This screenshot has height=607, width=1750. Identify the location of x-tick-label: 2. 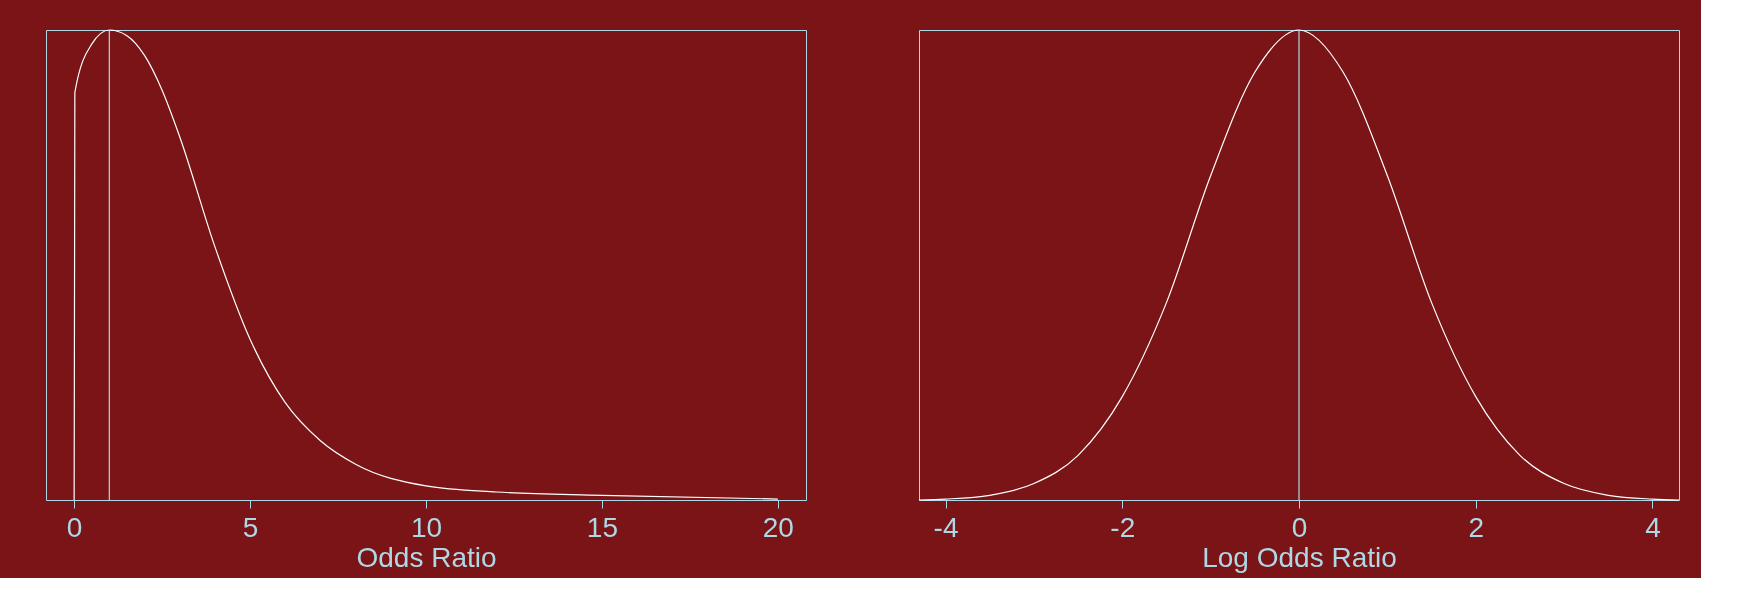
(1476, 527).